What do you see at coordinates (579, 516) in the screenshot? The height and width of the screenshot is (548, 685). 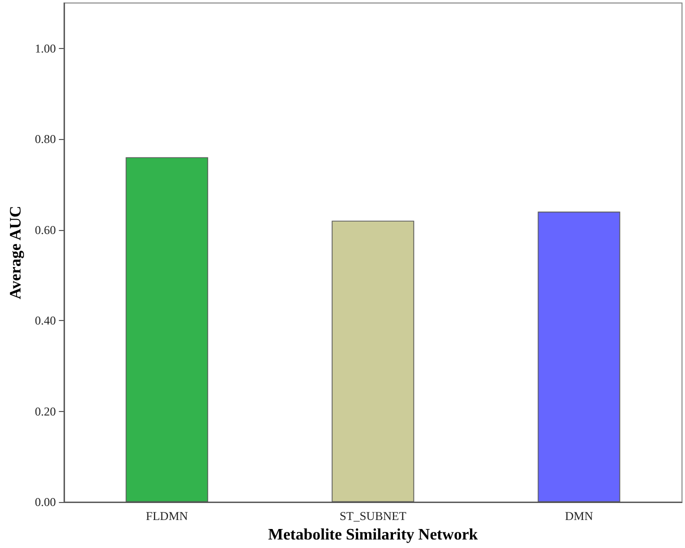 I see `x-tick-label: DMN` at bounding box center [579, 516].